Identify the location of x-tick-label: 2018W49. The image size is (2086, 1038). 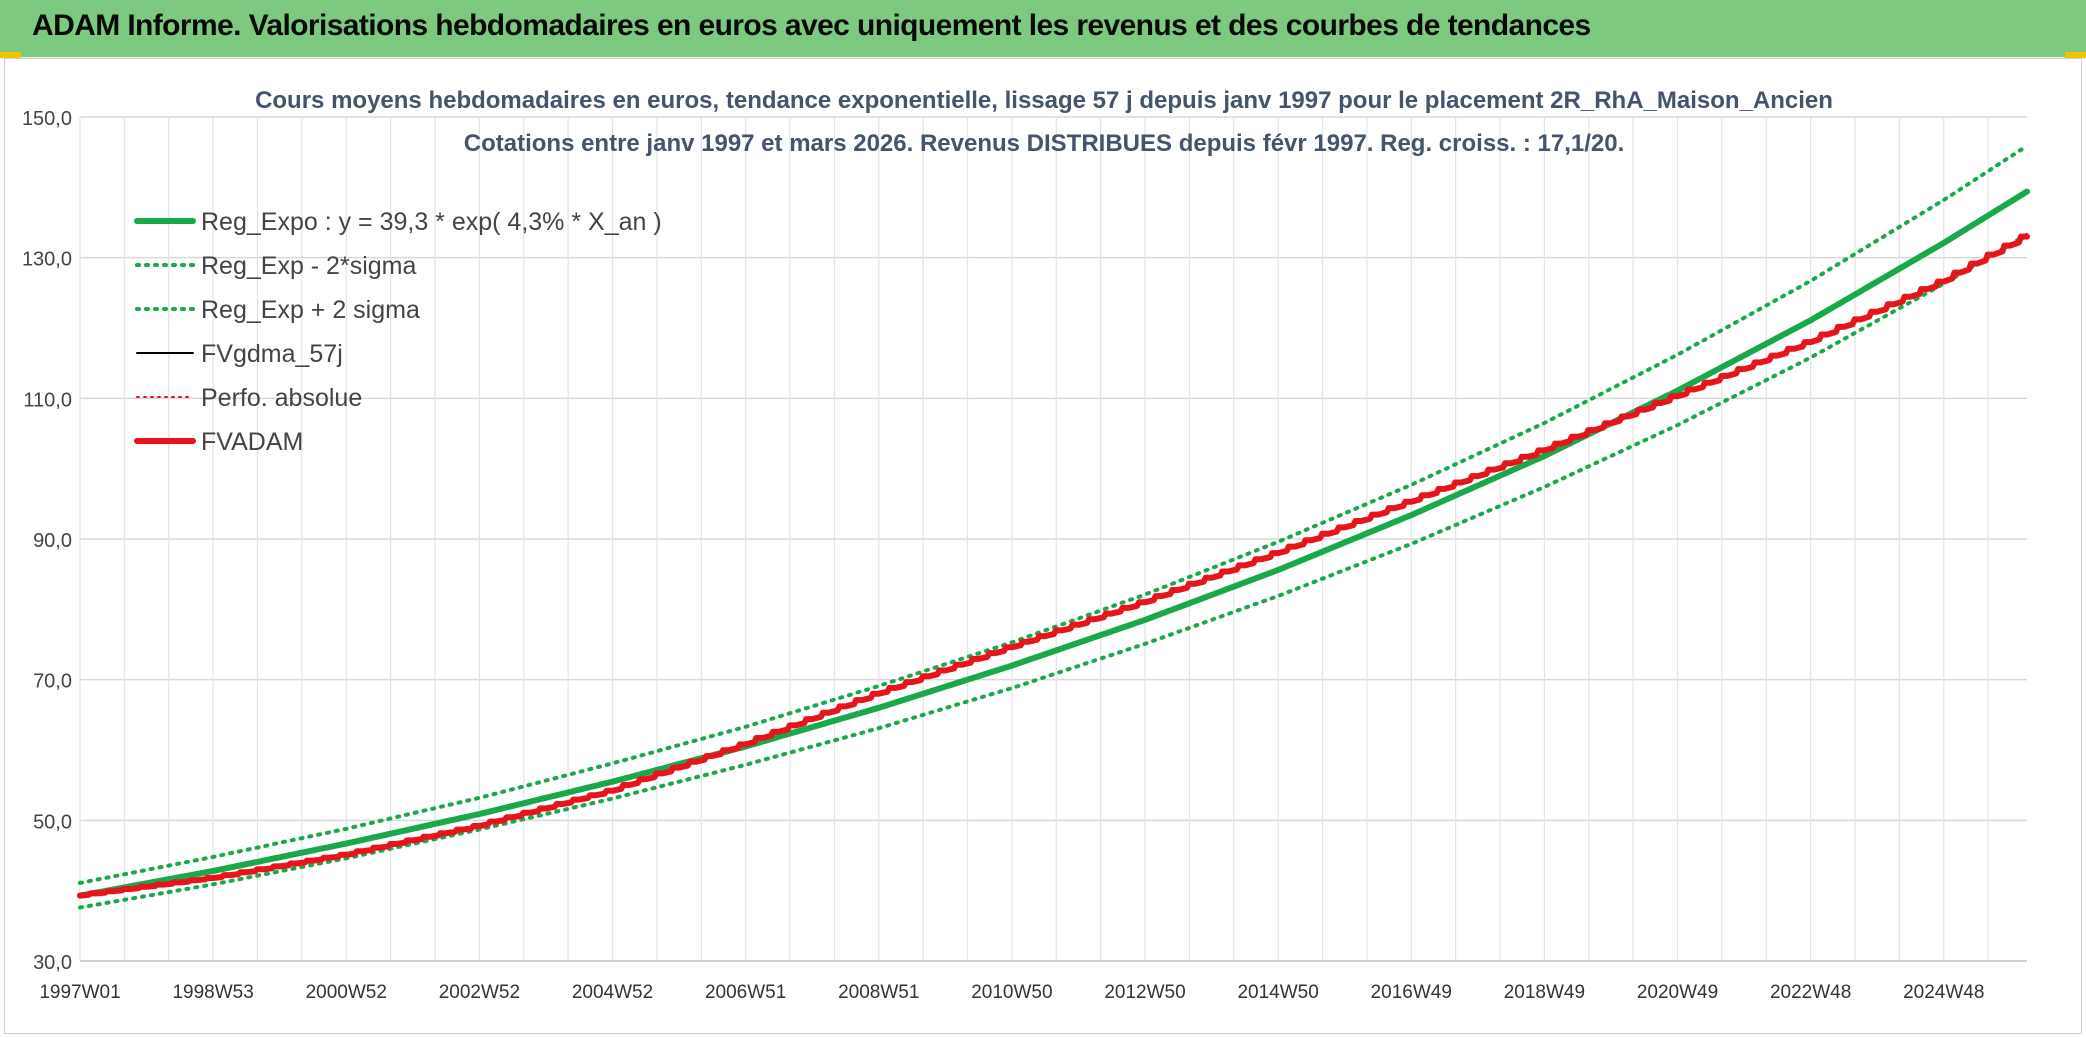
(1544, 992).